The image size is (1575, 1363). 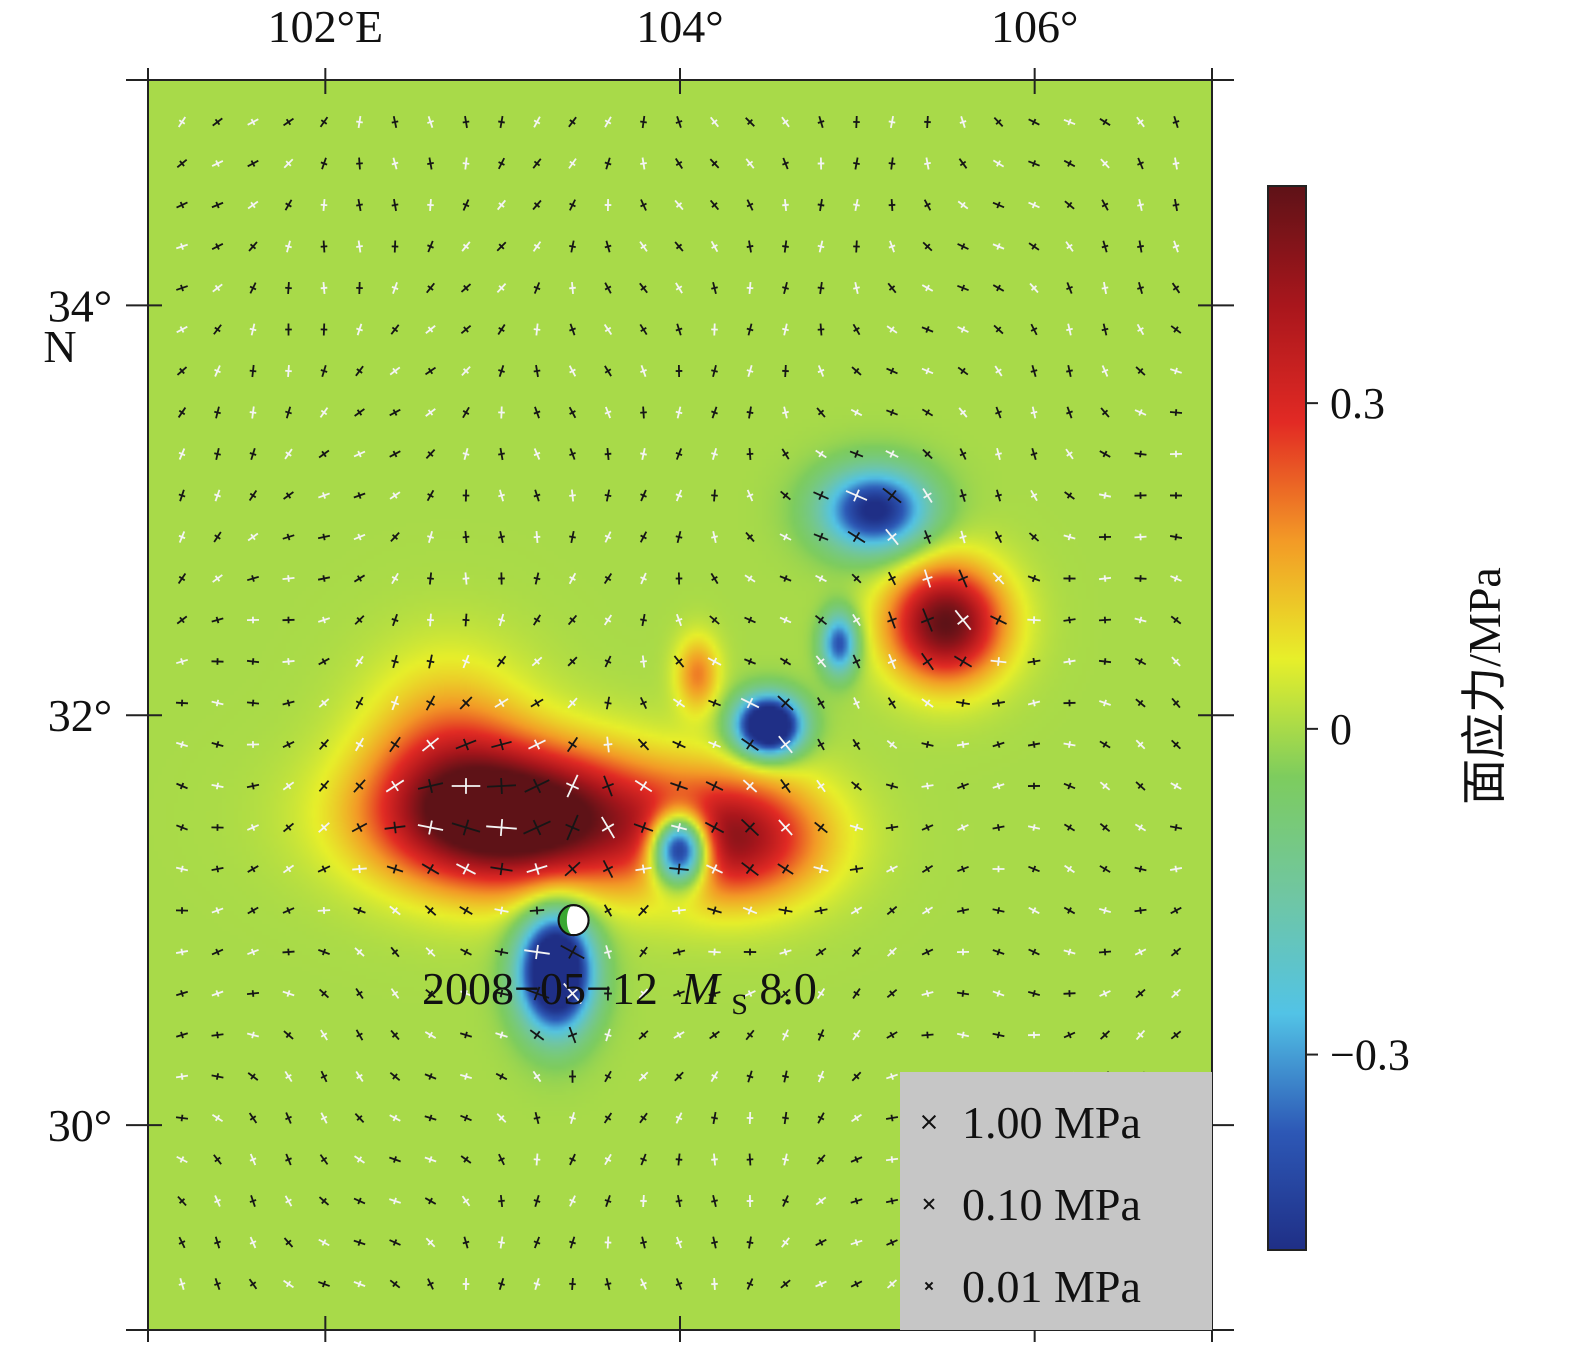 What do you see at coordinates (326, 26) in the screenshot?
I see `longitude-tick-label: 102°E` at bounding box center [326, 26].